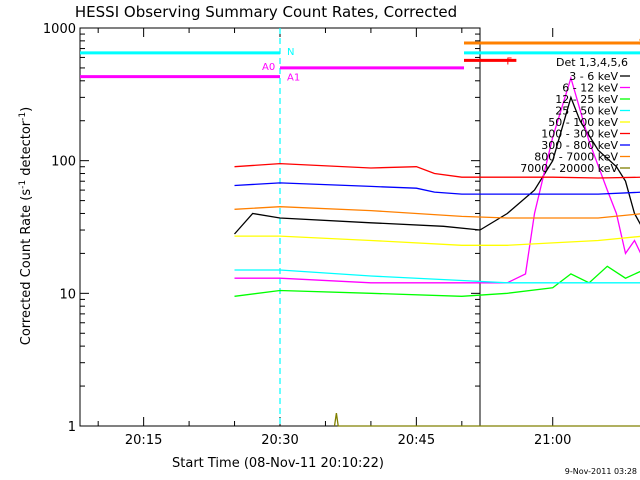 This screenshot has height=480, width=640. What do you see at coordinates (268, 67) in the screenshot?
I see `status-label-a0: A0` at bounding box center [268, 67].